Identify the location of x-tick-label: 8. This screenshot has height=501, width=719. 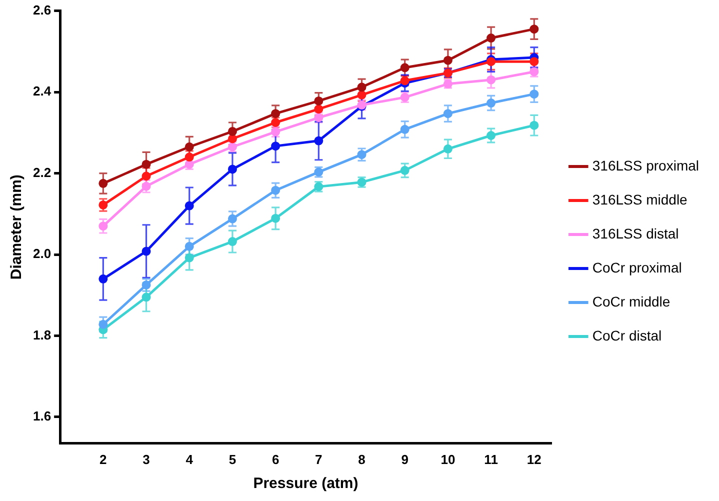
(362, 459).